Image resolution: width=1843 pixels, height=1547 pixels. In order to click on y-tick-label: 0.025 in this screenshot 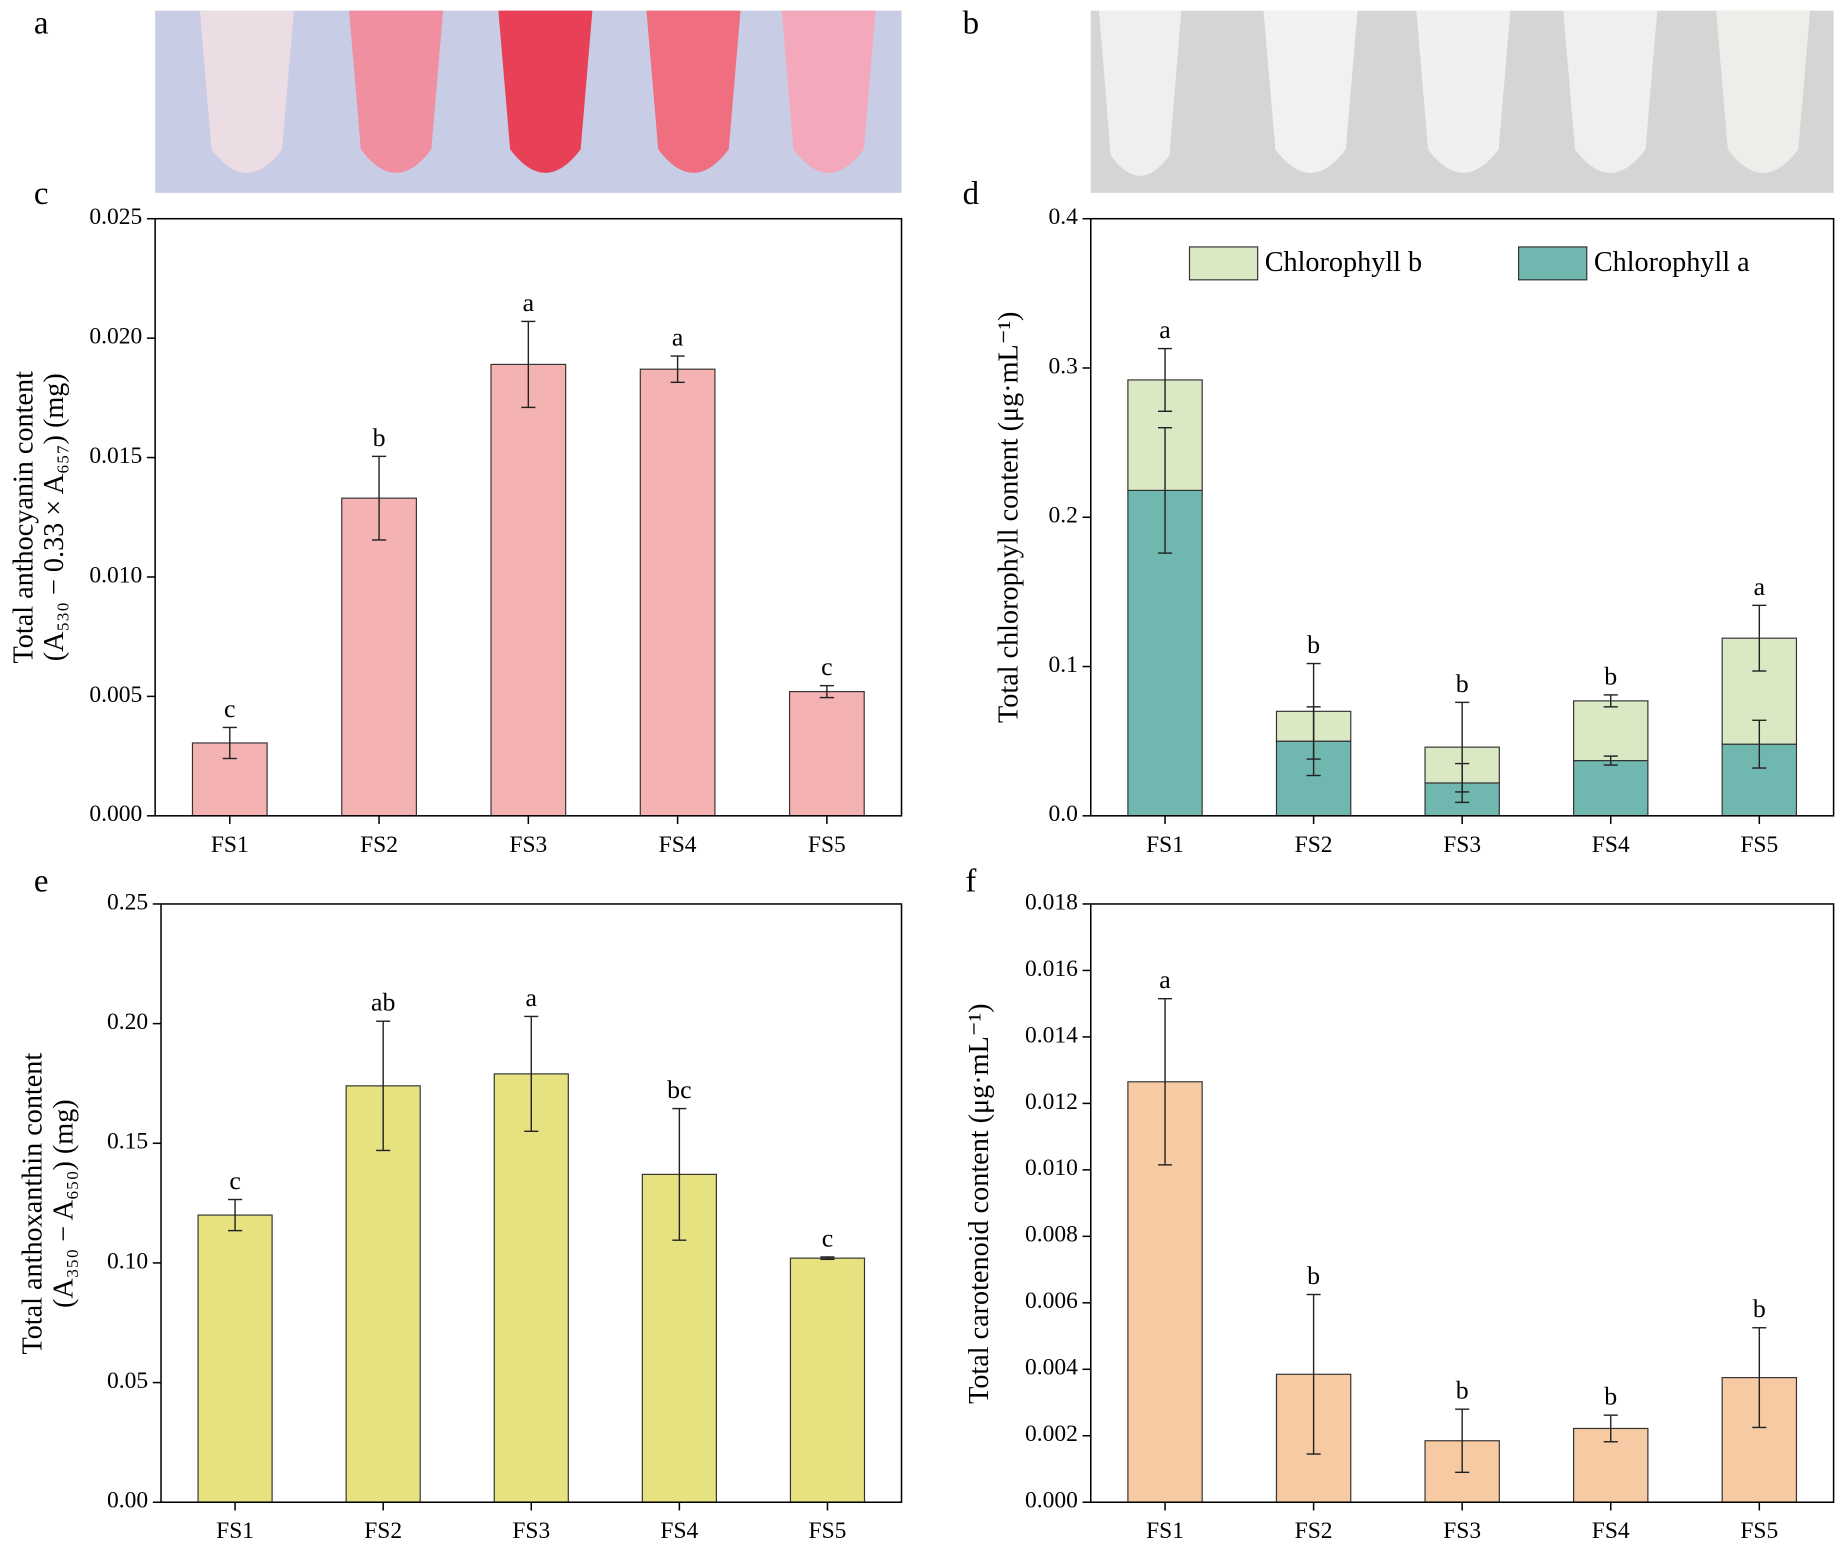, I will do `click(115, 217)`.